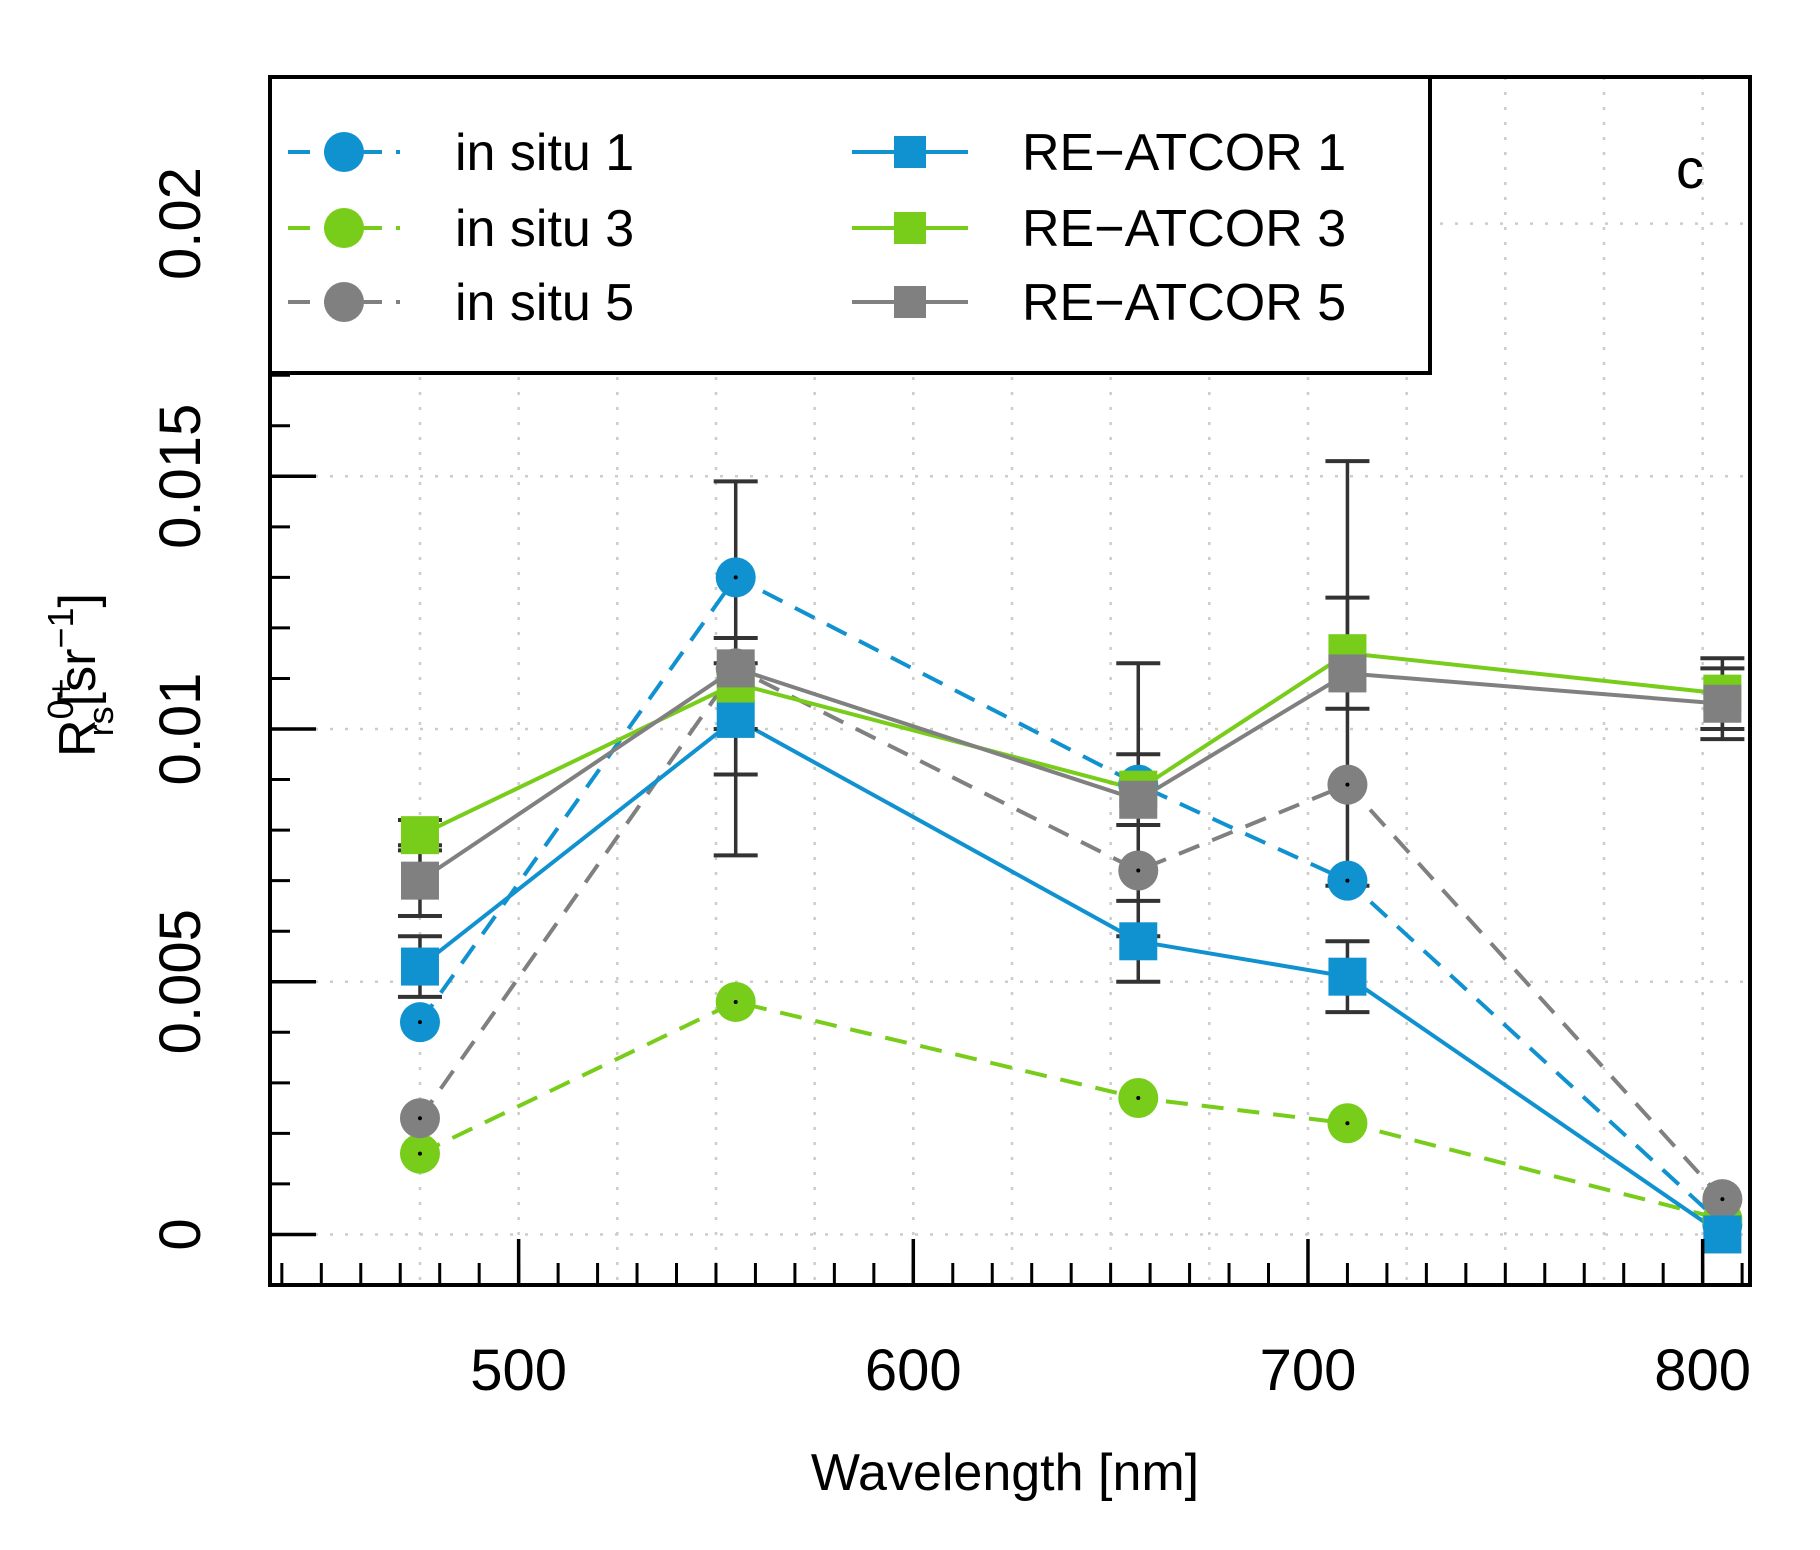 The width and height of the screenshot is (1820, 1550). What do you see at coordinates (544, 153) in the screenshot?
I see `legend-label: in situ 1` at bounding box center [544, 153].